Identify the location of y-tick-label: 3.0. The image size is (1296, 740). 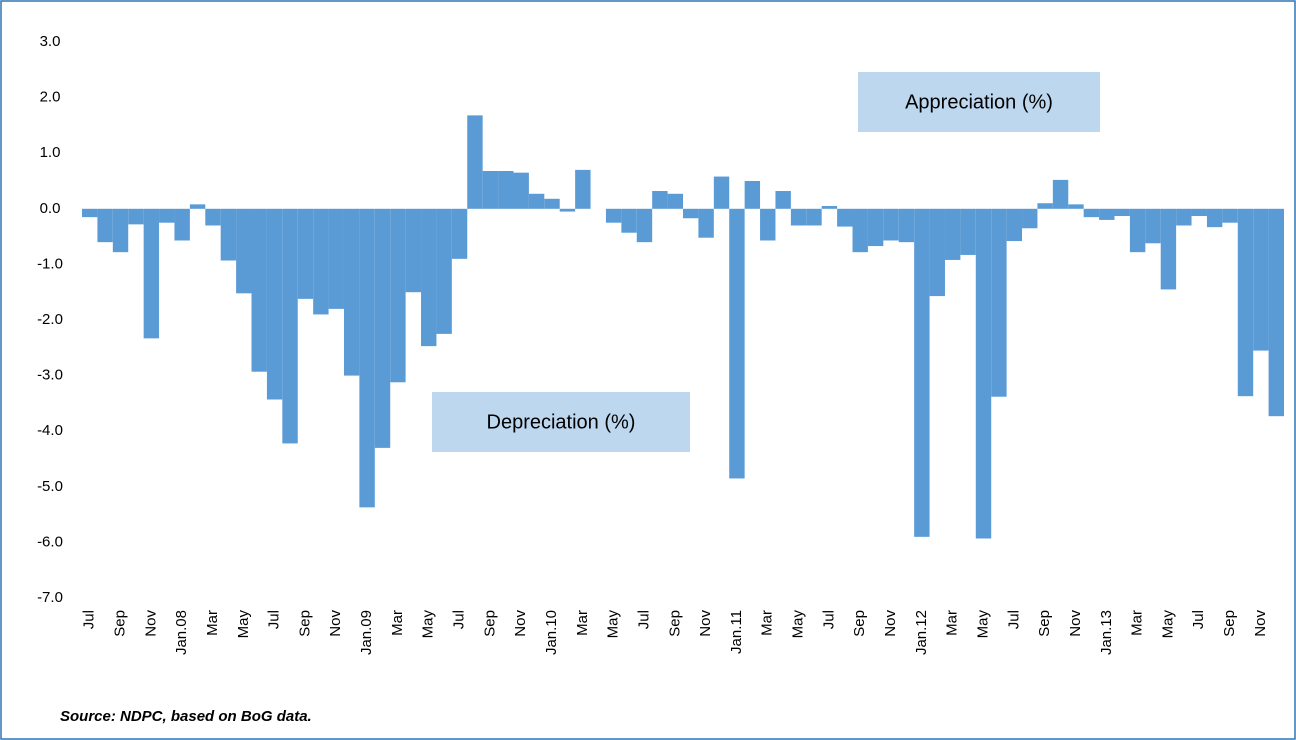
(50, 41).